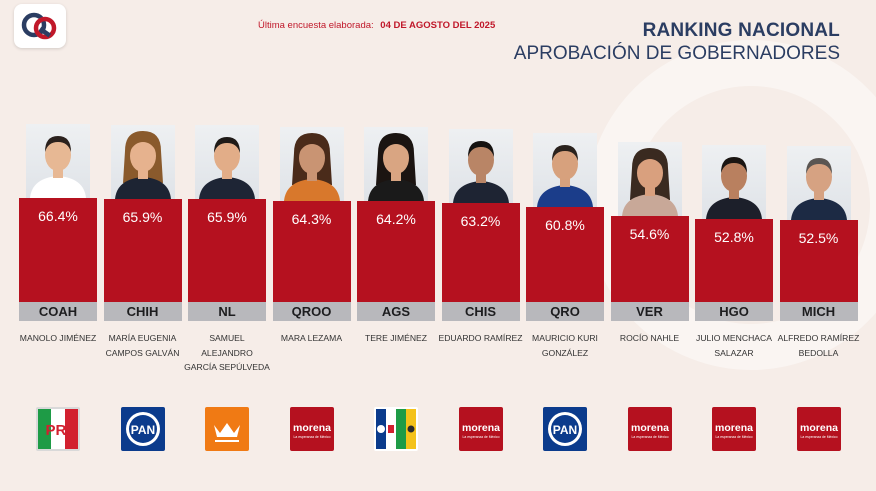 The height and width of the screenshot is (491, 876). I want to click on governor-column: 60.8% QRO Mauricio Kuri González PAN, so click(565, 300).